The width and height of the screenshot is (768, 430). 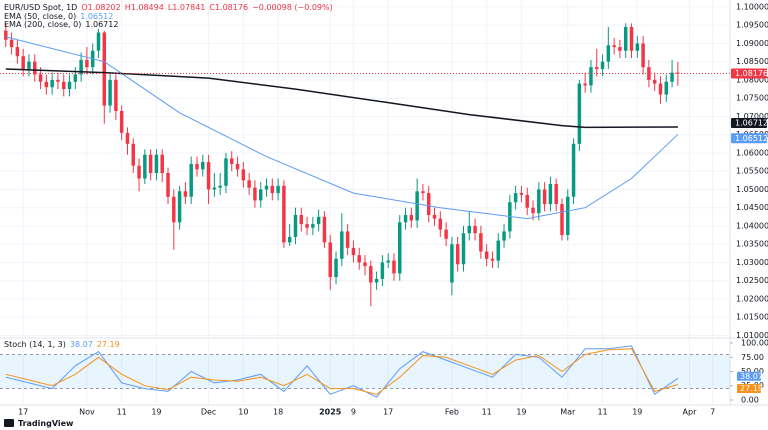 What do you see at coordinates (278, 412) in the screenshot?
I see `x-tick-label: 18` at bounding box center [278, 412].